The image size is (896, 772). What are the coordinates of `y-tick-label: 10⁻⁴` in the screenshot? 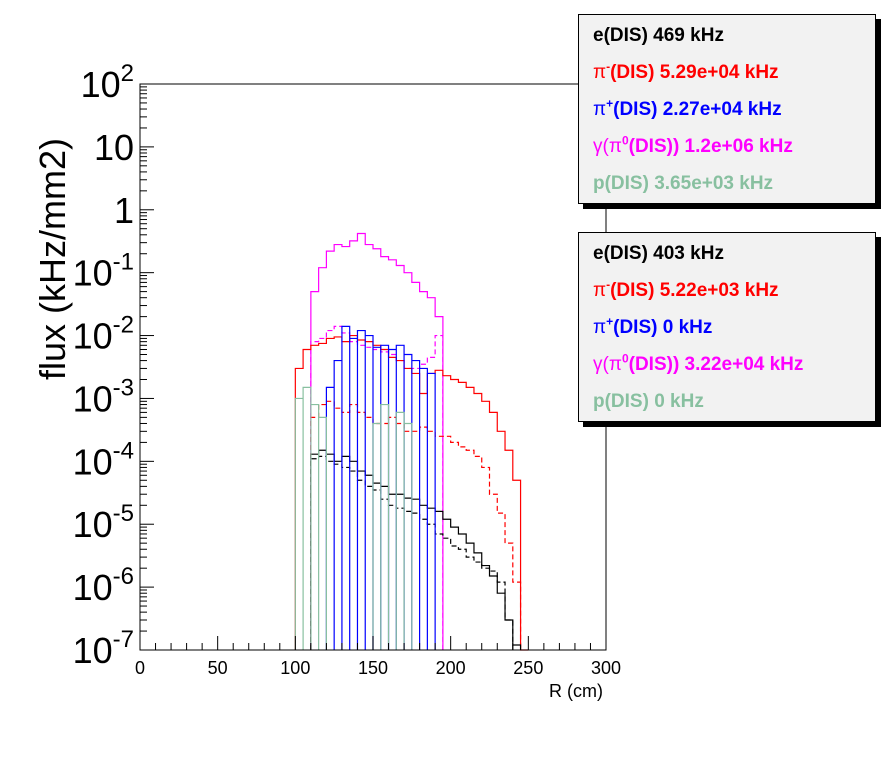 It's located at (103, 459).